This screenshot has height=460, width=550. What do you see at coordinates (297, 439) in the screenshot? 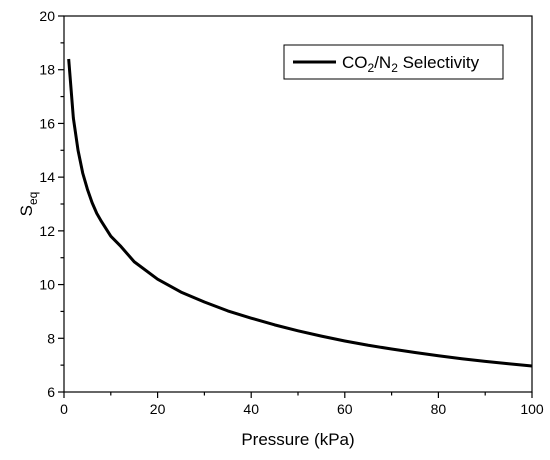
I see `x-axis-title: Pressure (kPa)` at bounding box center [297, 439].